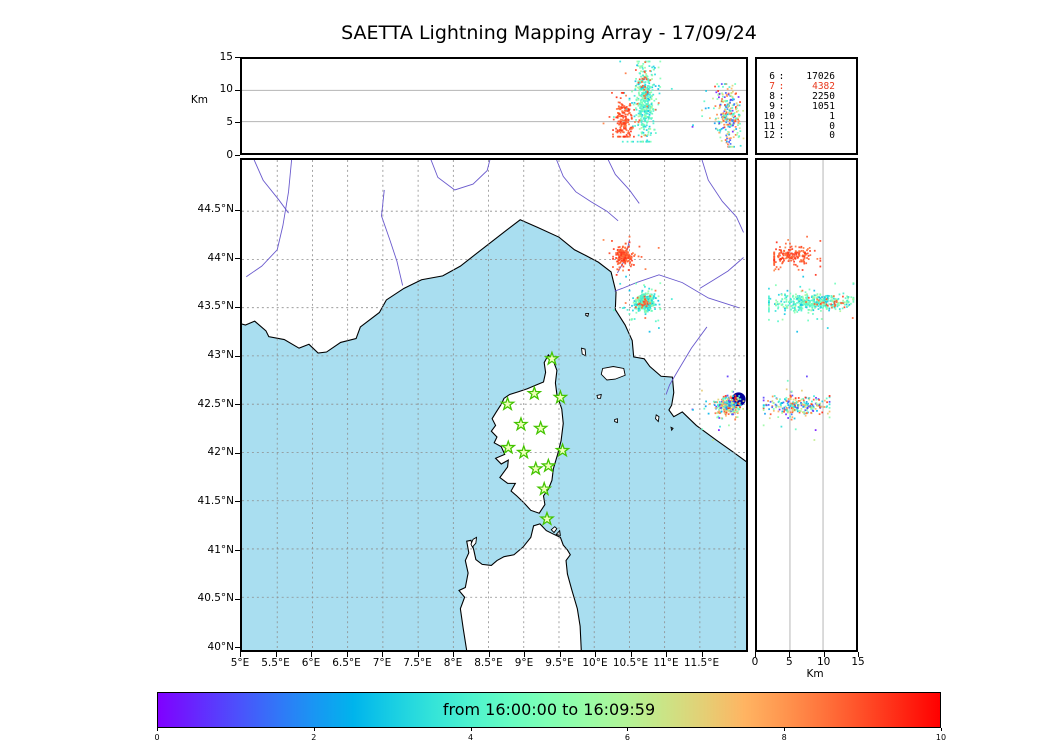 The image size is (1050, 750). Describe the element at coordinates (806, 116) in the screenshot. I see `station-count-row: 10:1` at that location.